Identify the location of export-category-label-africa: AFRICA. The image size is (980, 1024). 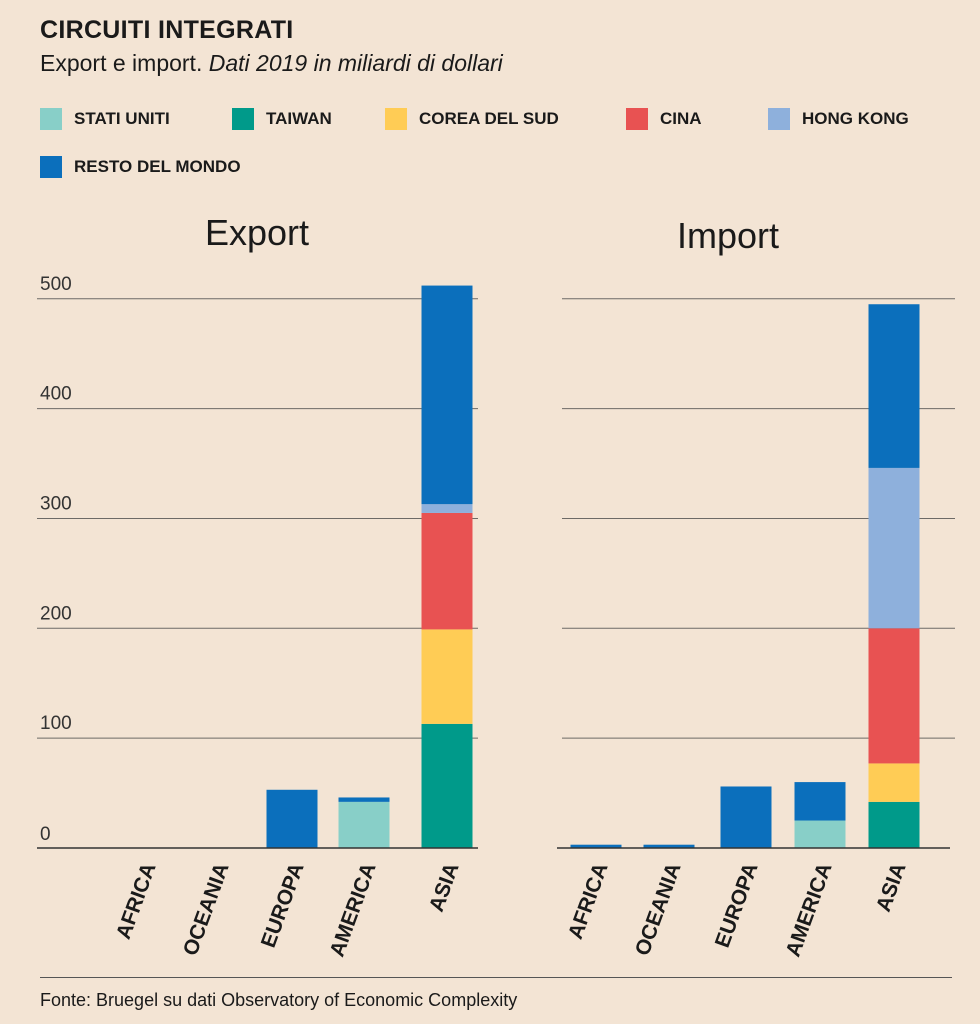
(136, 901).